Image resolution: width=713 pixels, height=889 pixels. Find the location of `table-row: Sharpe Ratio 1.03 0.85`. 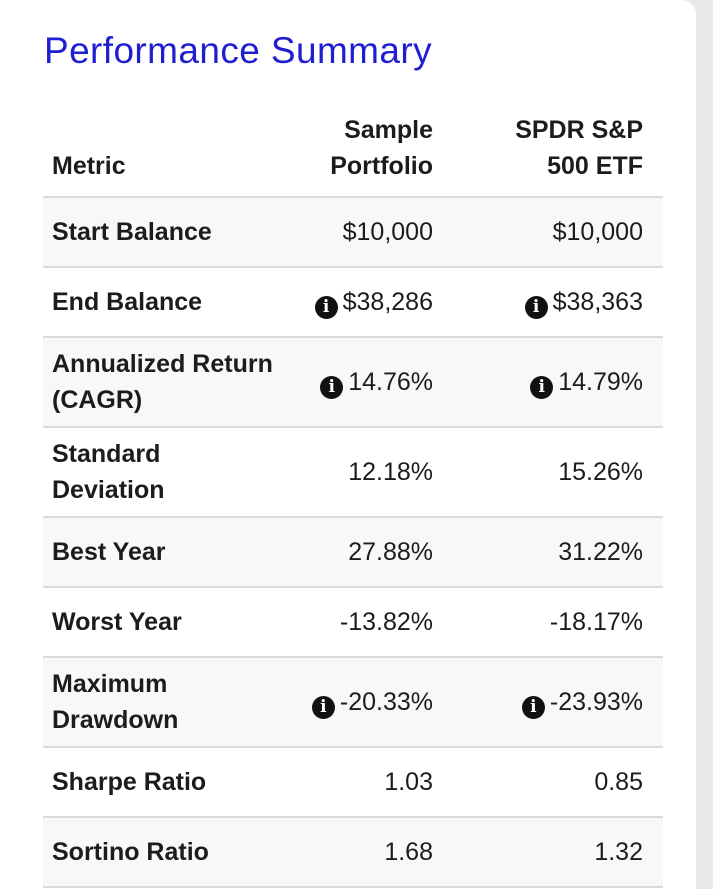

table-row: Sharpe Ratio 1.03 0.85 is located at coordinates (353, 782).